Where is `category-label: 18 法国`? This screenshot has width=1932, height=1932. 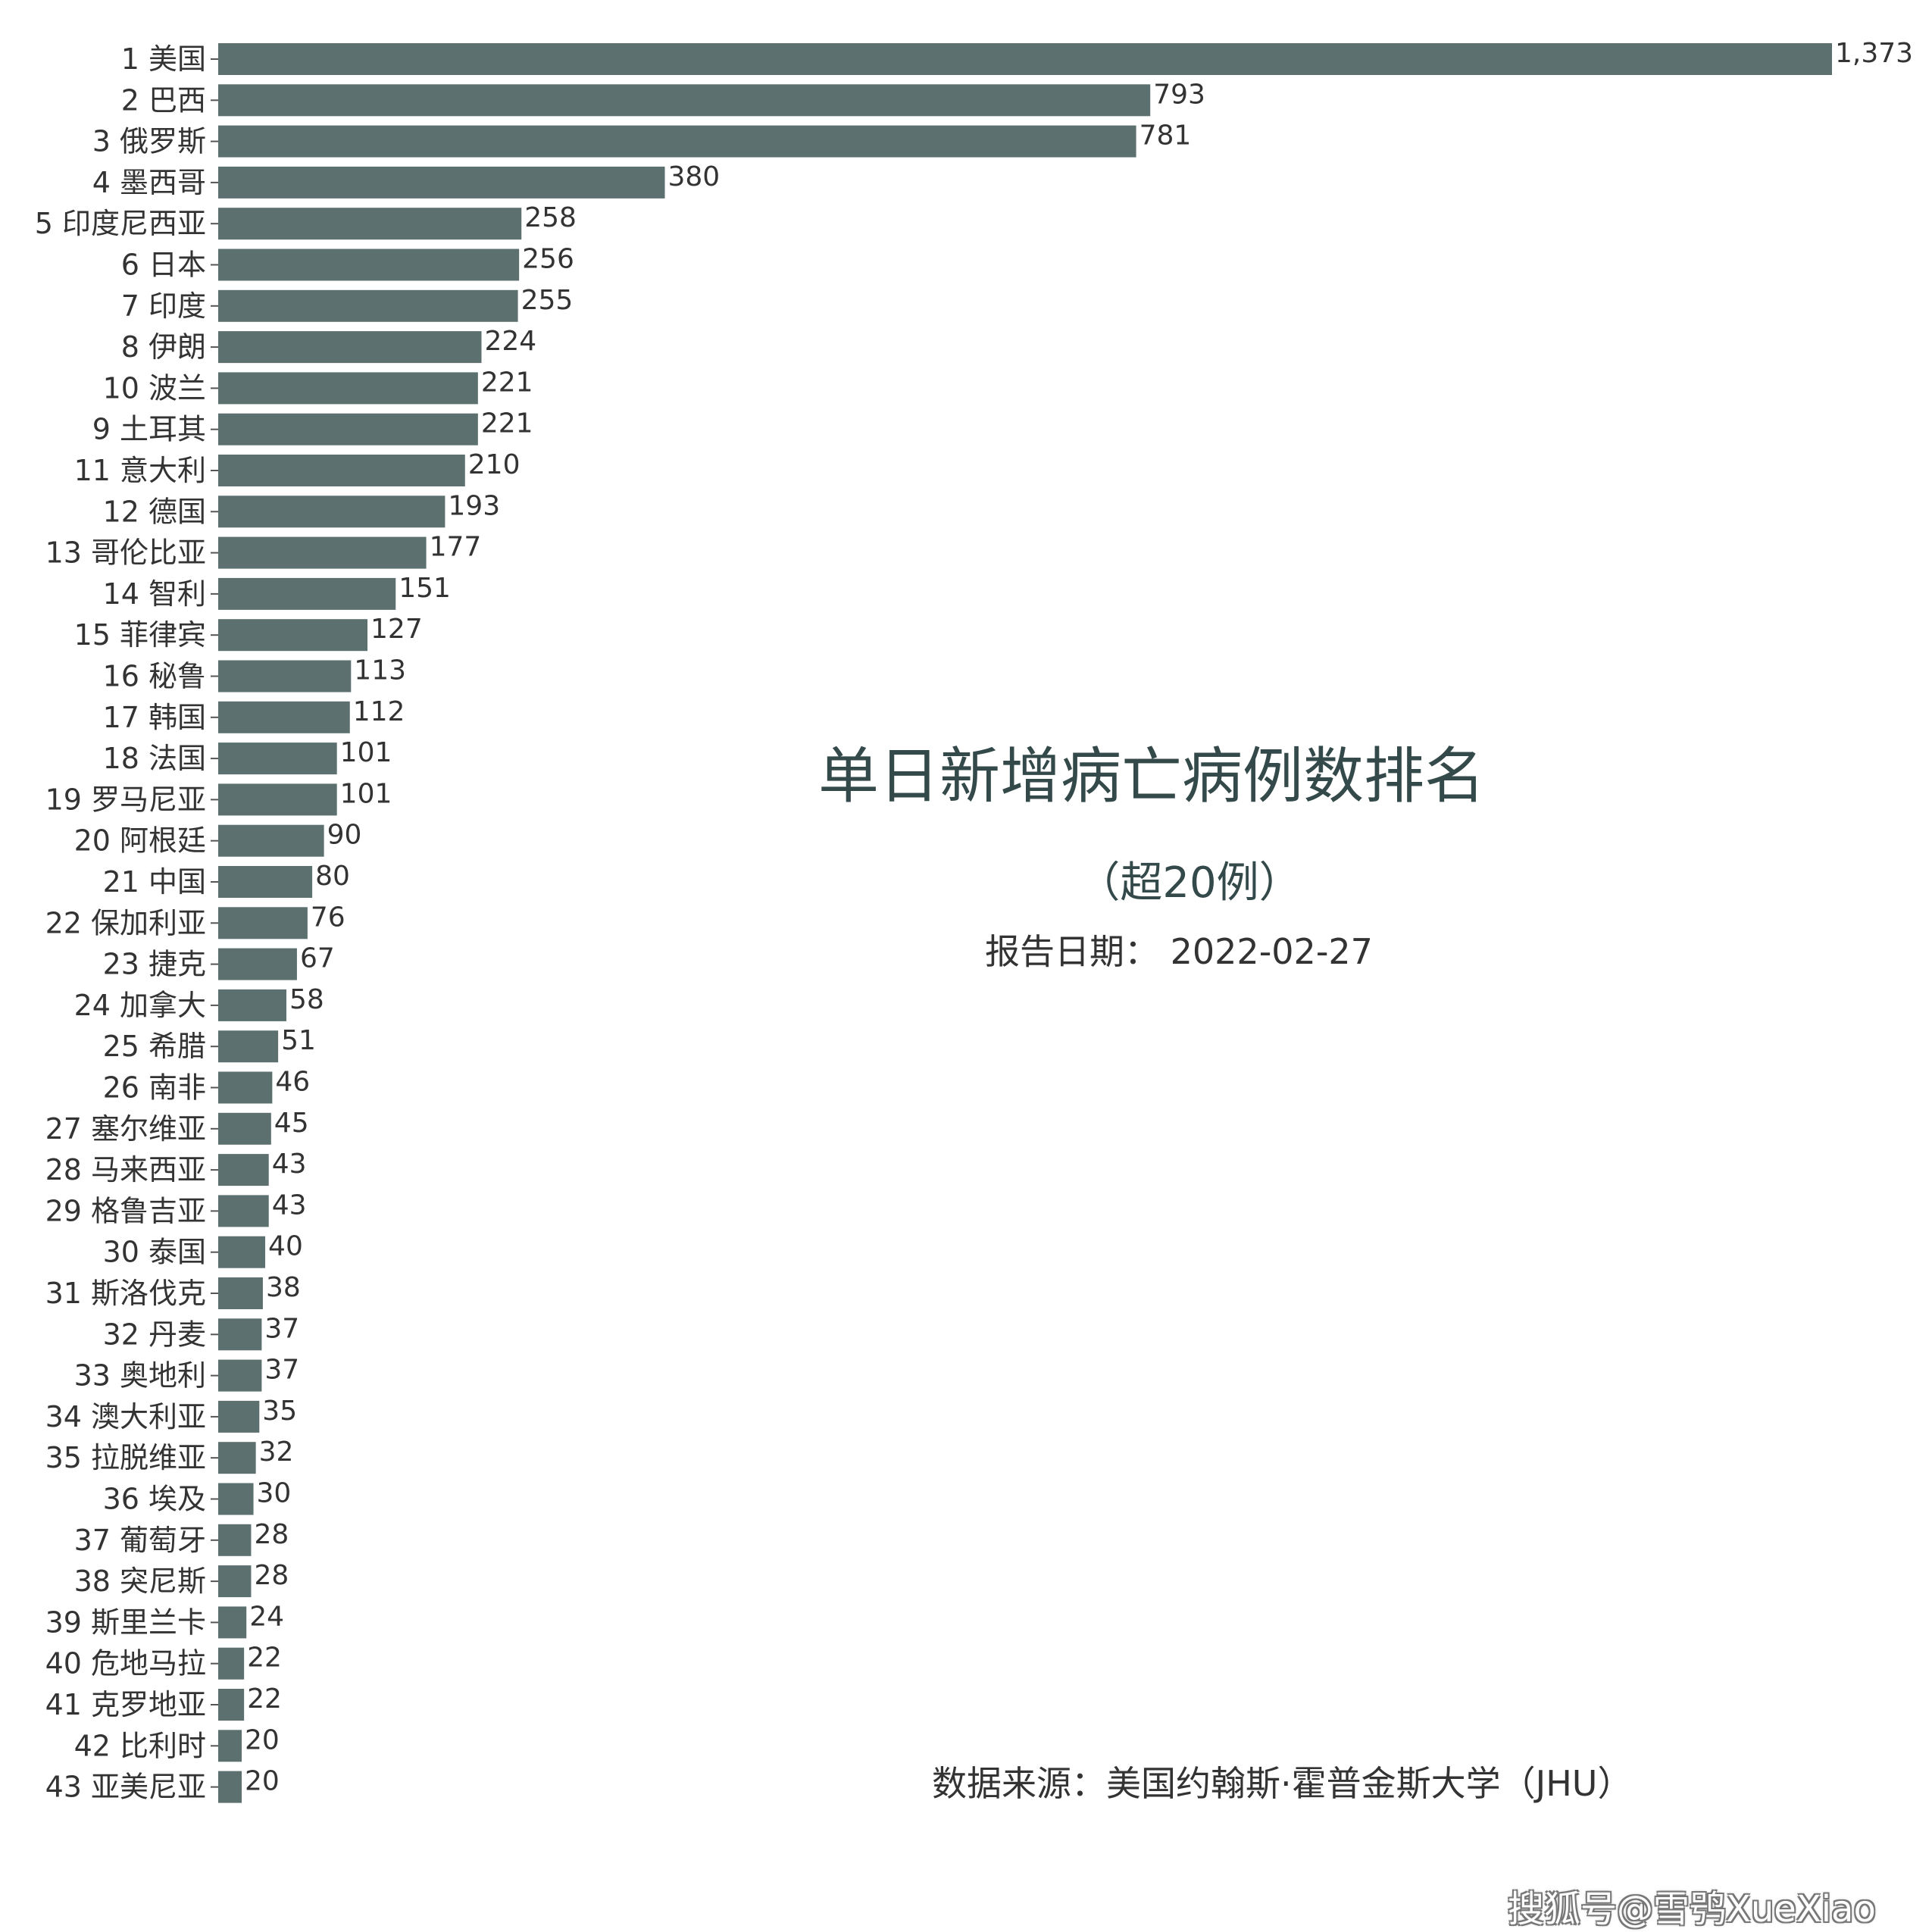
category-label: 18 法国 is located at coordinates (155, 759).